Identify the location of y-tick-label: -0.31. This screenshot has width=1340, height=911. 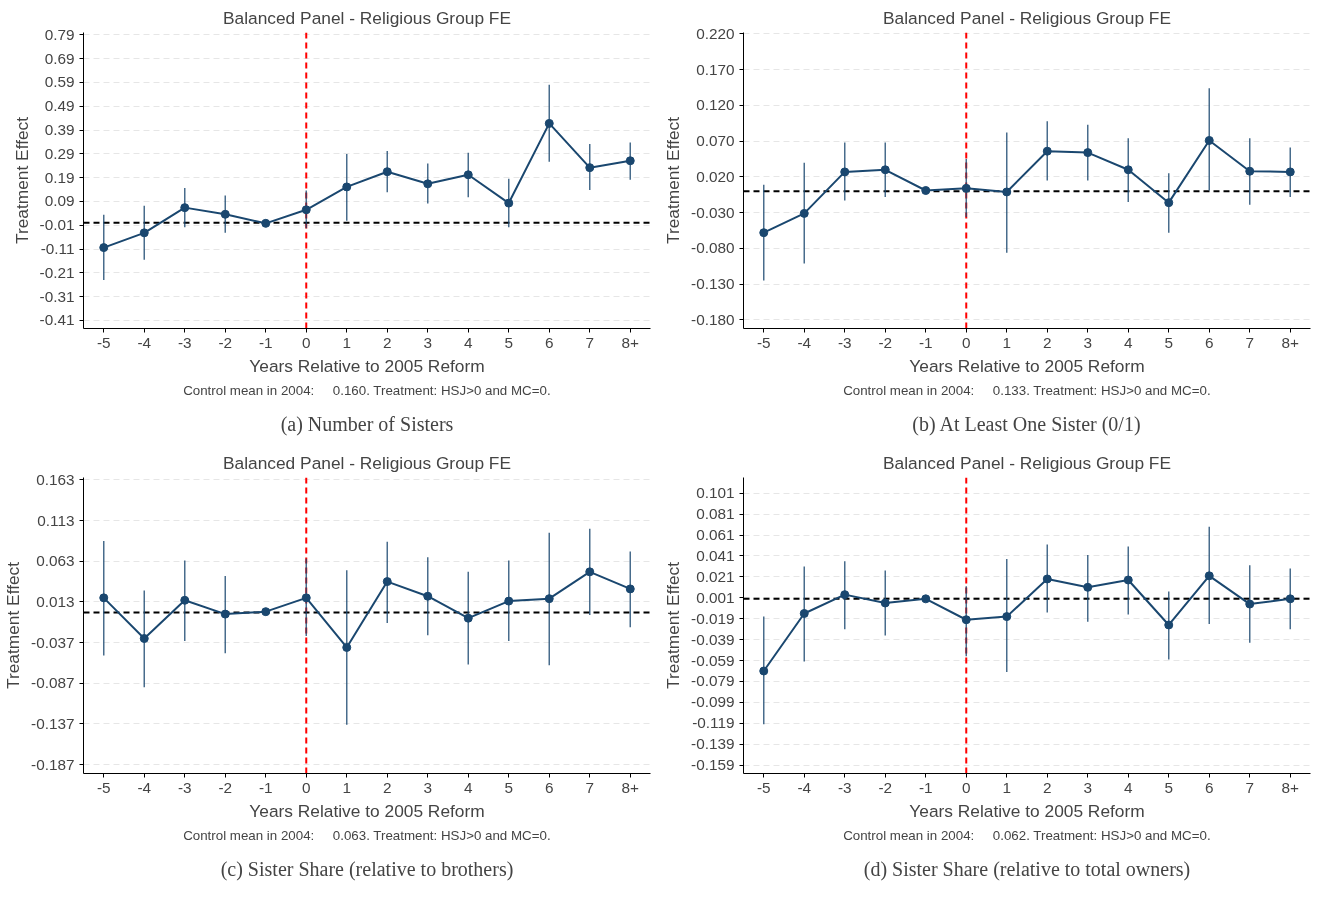
(57, 296).